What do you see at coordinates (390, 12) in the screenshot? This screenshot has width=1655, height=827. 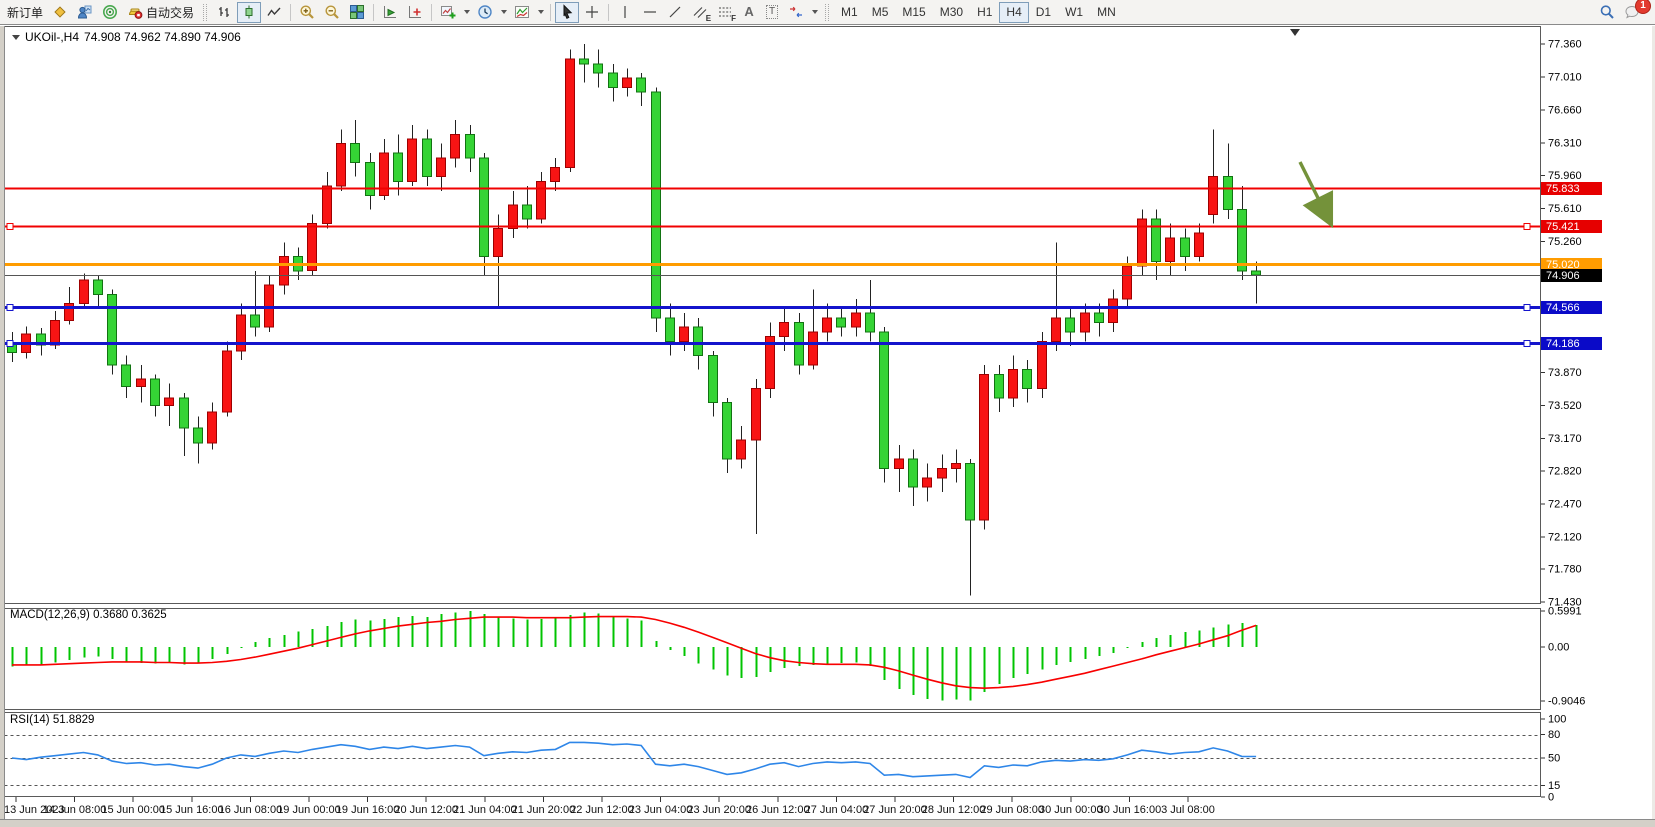 I see `auto-scroll-button` at bounding box center [390, 12].